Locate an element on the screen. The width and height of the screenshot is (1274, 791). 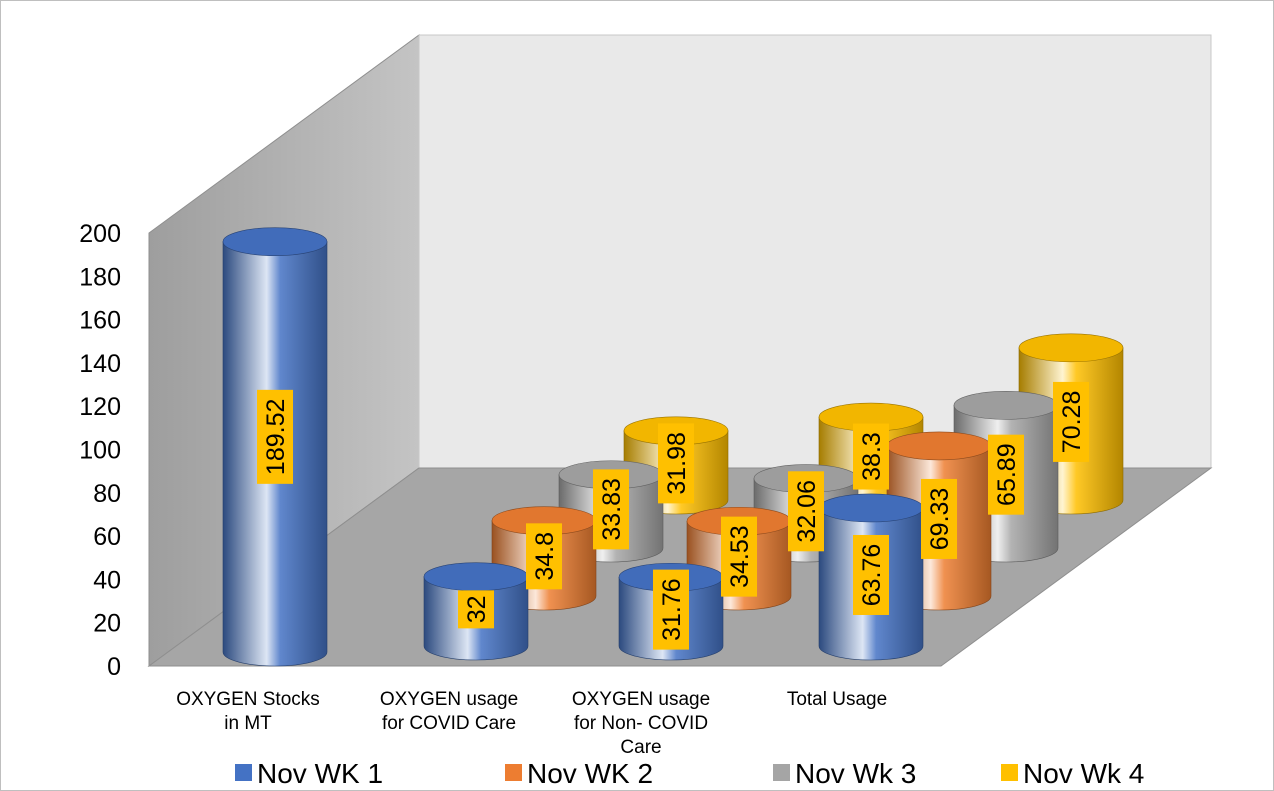
svg-text: 32 is located at coordinates (477, 609).